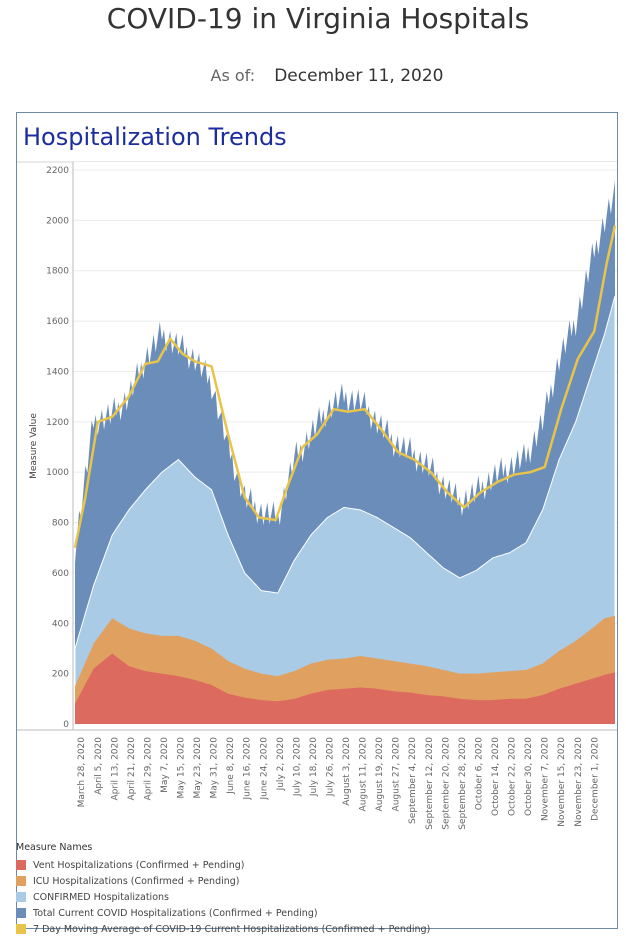 The height and width of the screenshot is (945, 626). Describe the element at coordinates (132, 769) in the screenshot. I see `x-tick-label: April 21, 2020` at that location.